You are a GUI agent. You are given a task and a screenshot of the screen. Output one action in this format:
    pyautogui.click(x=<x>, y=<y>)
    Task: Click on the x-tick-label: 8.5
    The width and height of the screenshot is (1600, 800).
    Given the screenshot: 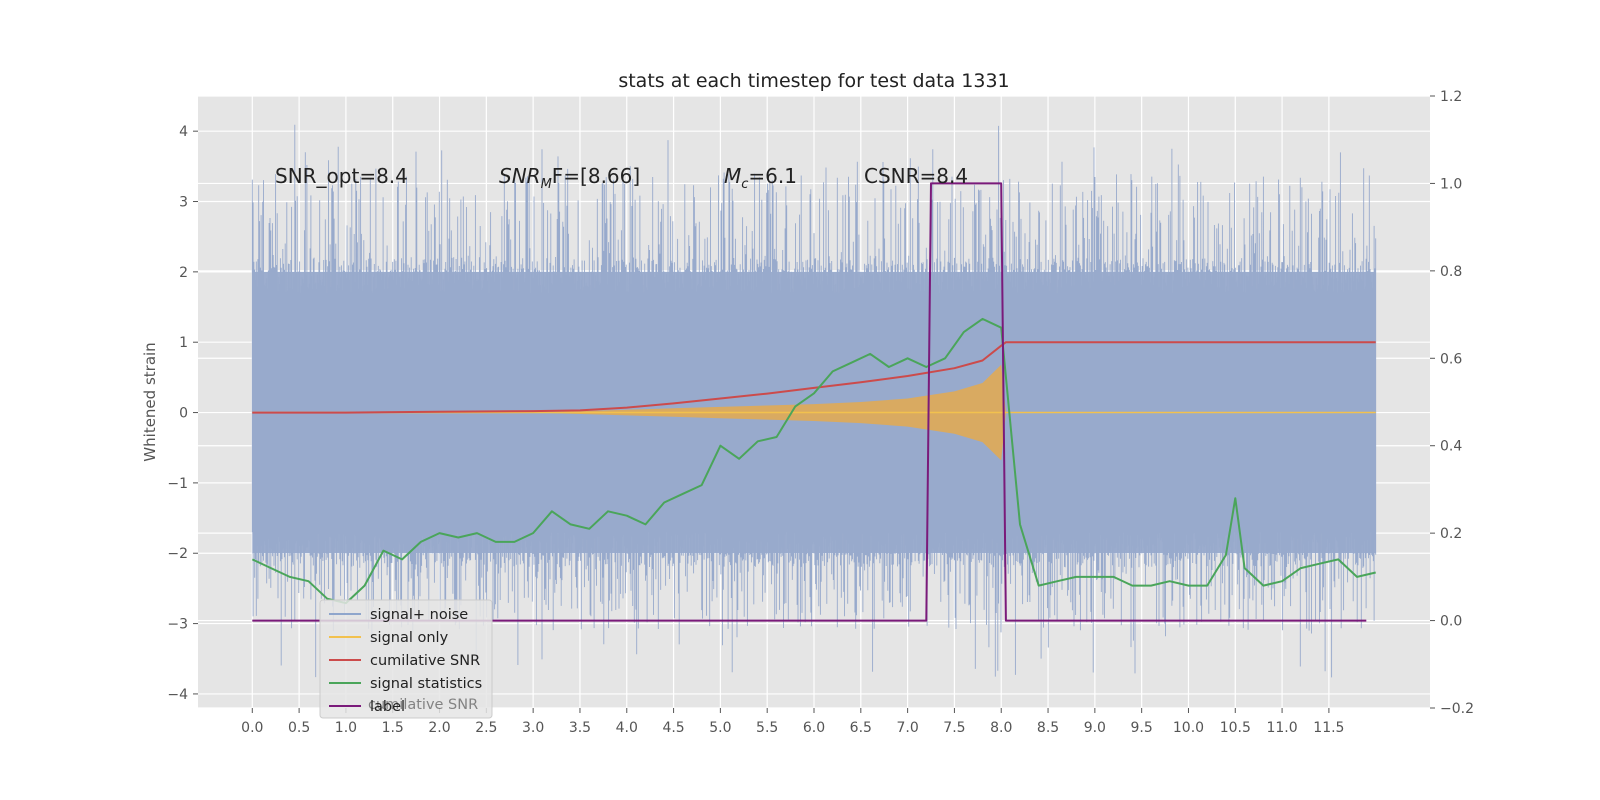 What is the action you would take?
    pyautogui.click(x=1048, y=728)
    